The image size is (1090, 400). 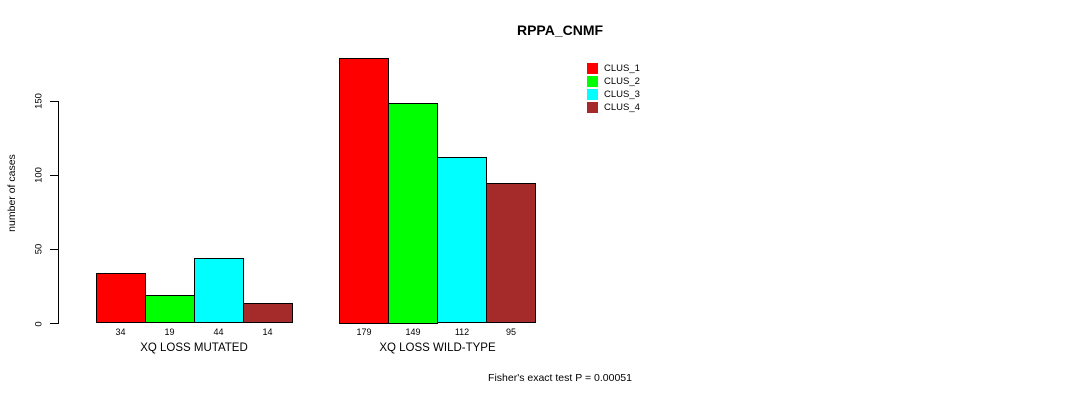 I want to click on bar-value-label: 14, so click(x=267, y=332).